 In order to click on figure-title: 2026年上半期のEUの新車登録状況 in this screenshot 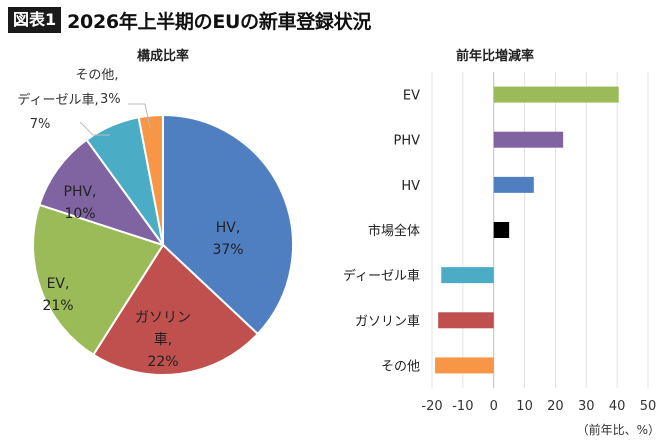, I will do `click(219, 21)`.